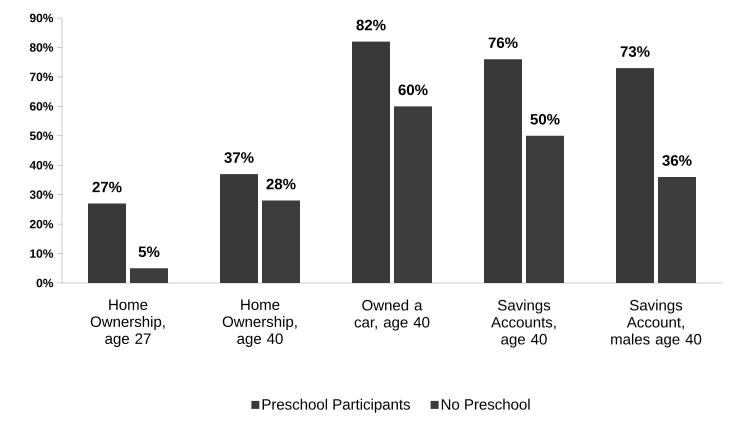  Describe the element at coordinates (677, 160) in the screenshot. I see `data-label: 36%` at that location.